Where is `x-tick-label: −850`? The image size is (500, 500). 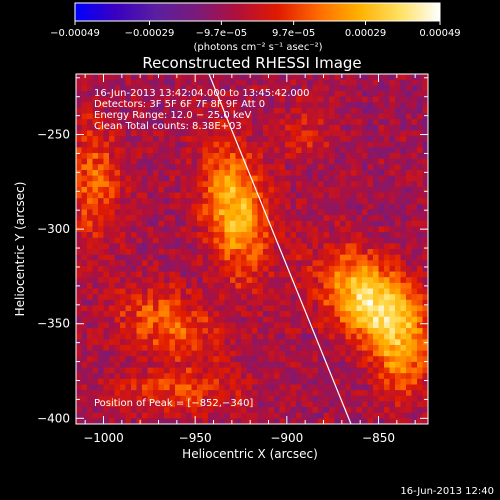
x-tick-label: −850 is located at coordinates (378, 438).